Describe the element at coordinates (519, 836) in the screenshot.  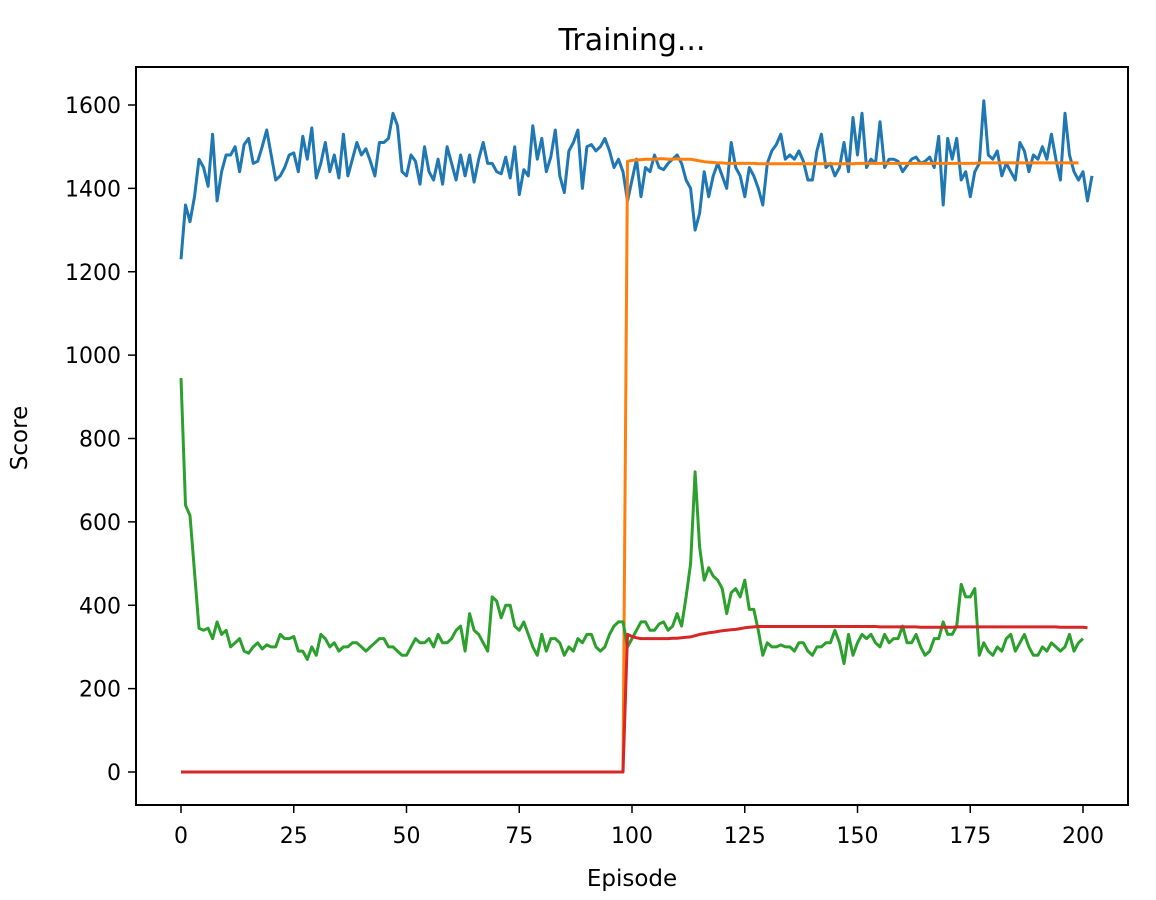
I see `x-tick-label: 75` at that location.